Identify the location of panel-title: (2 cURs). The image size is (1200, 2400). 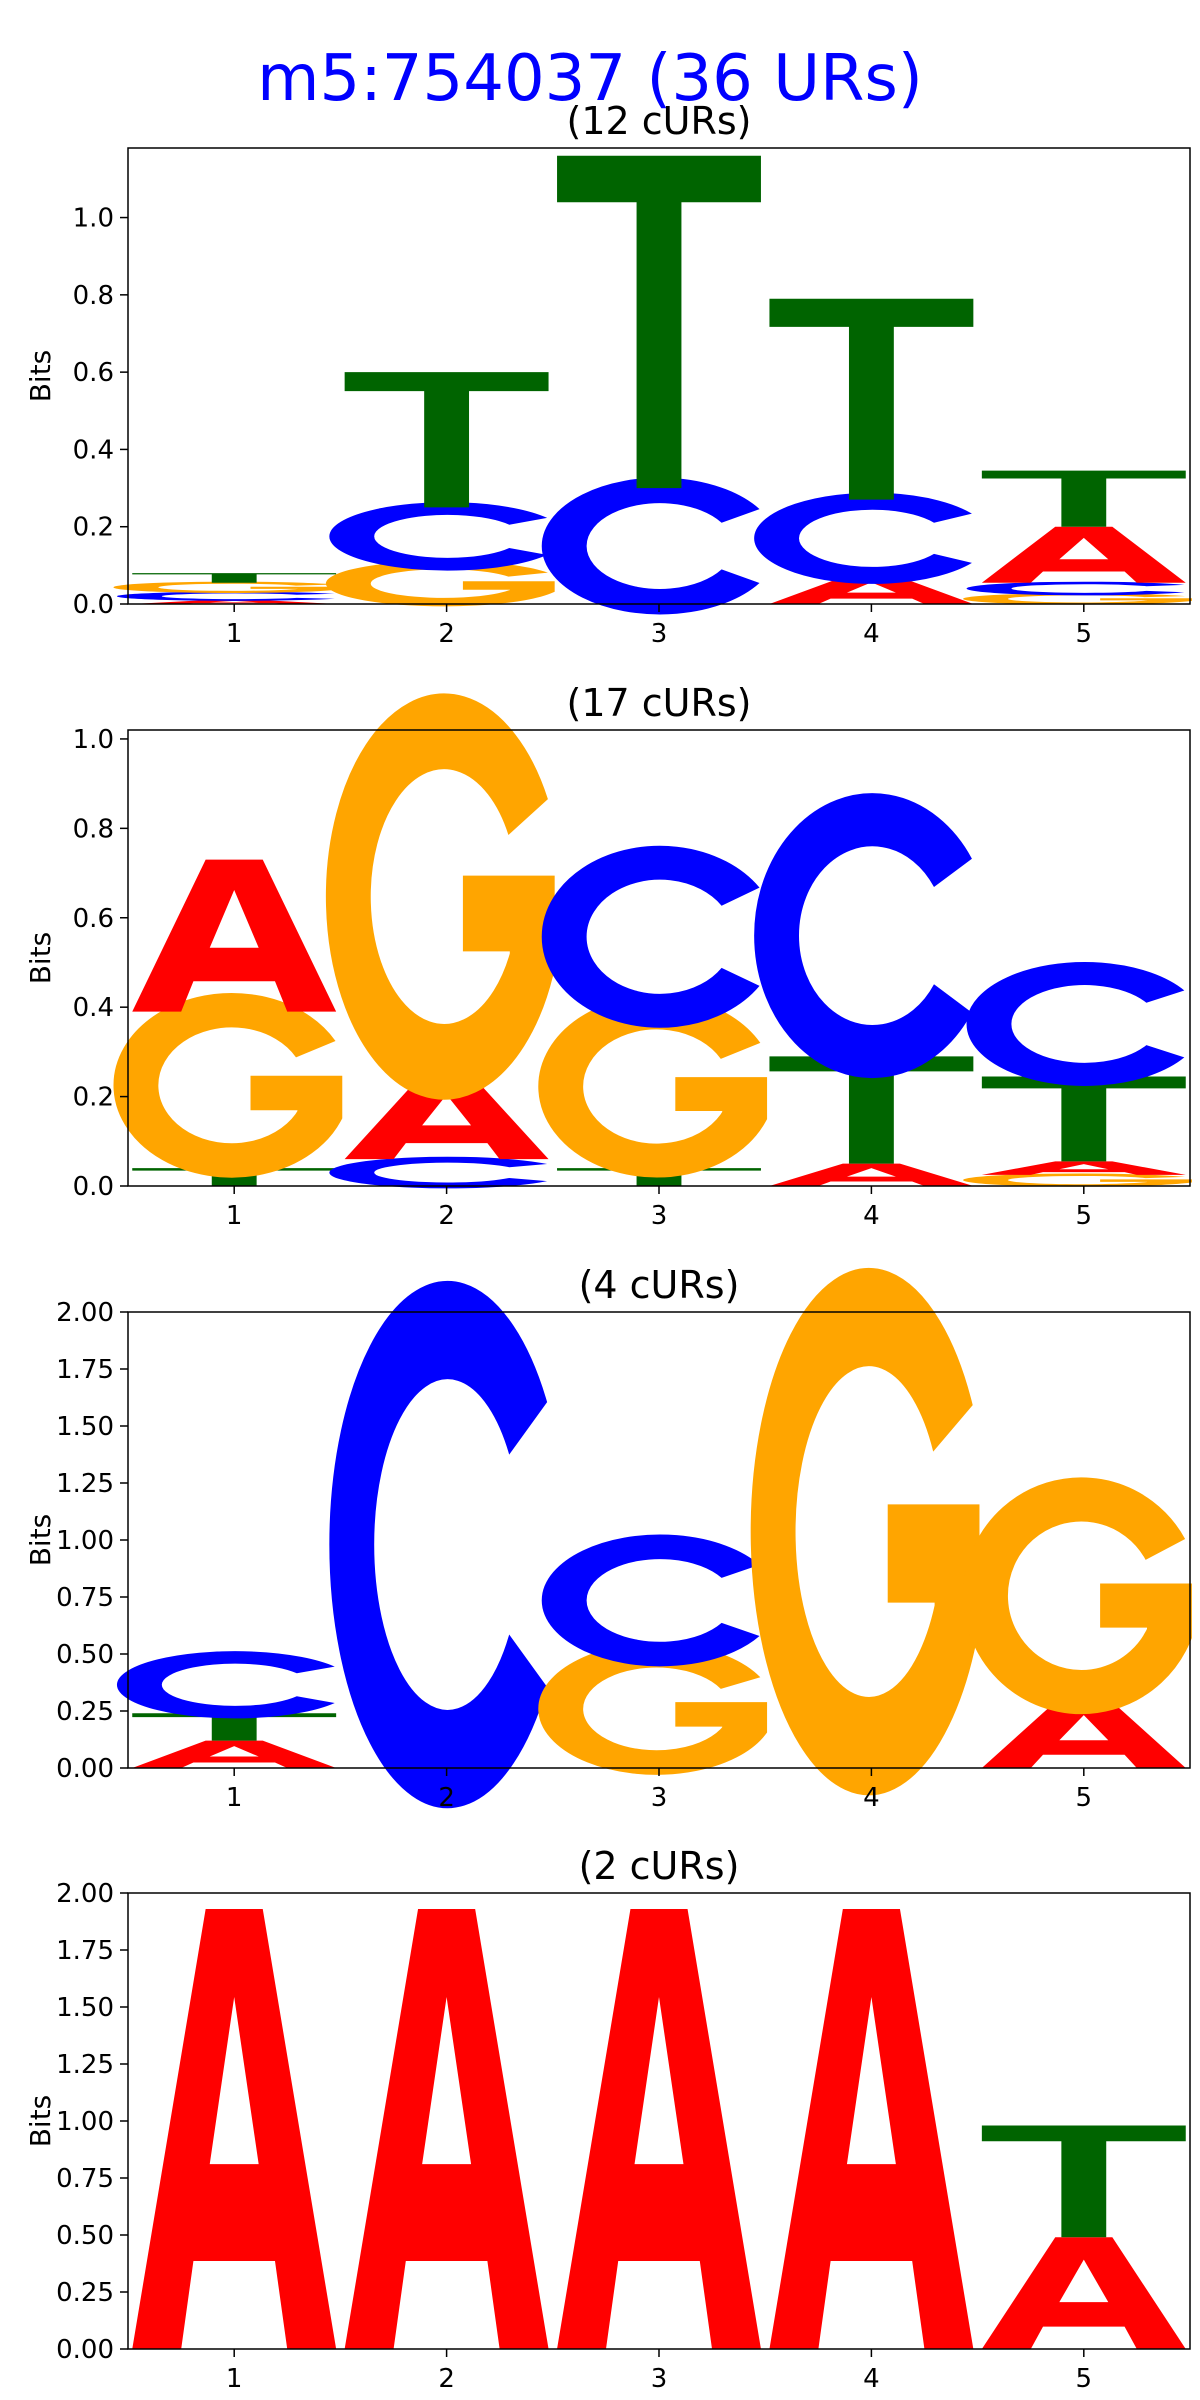
(659, 1866).